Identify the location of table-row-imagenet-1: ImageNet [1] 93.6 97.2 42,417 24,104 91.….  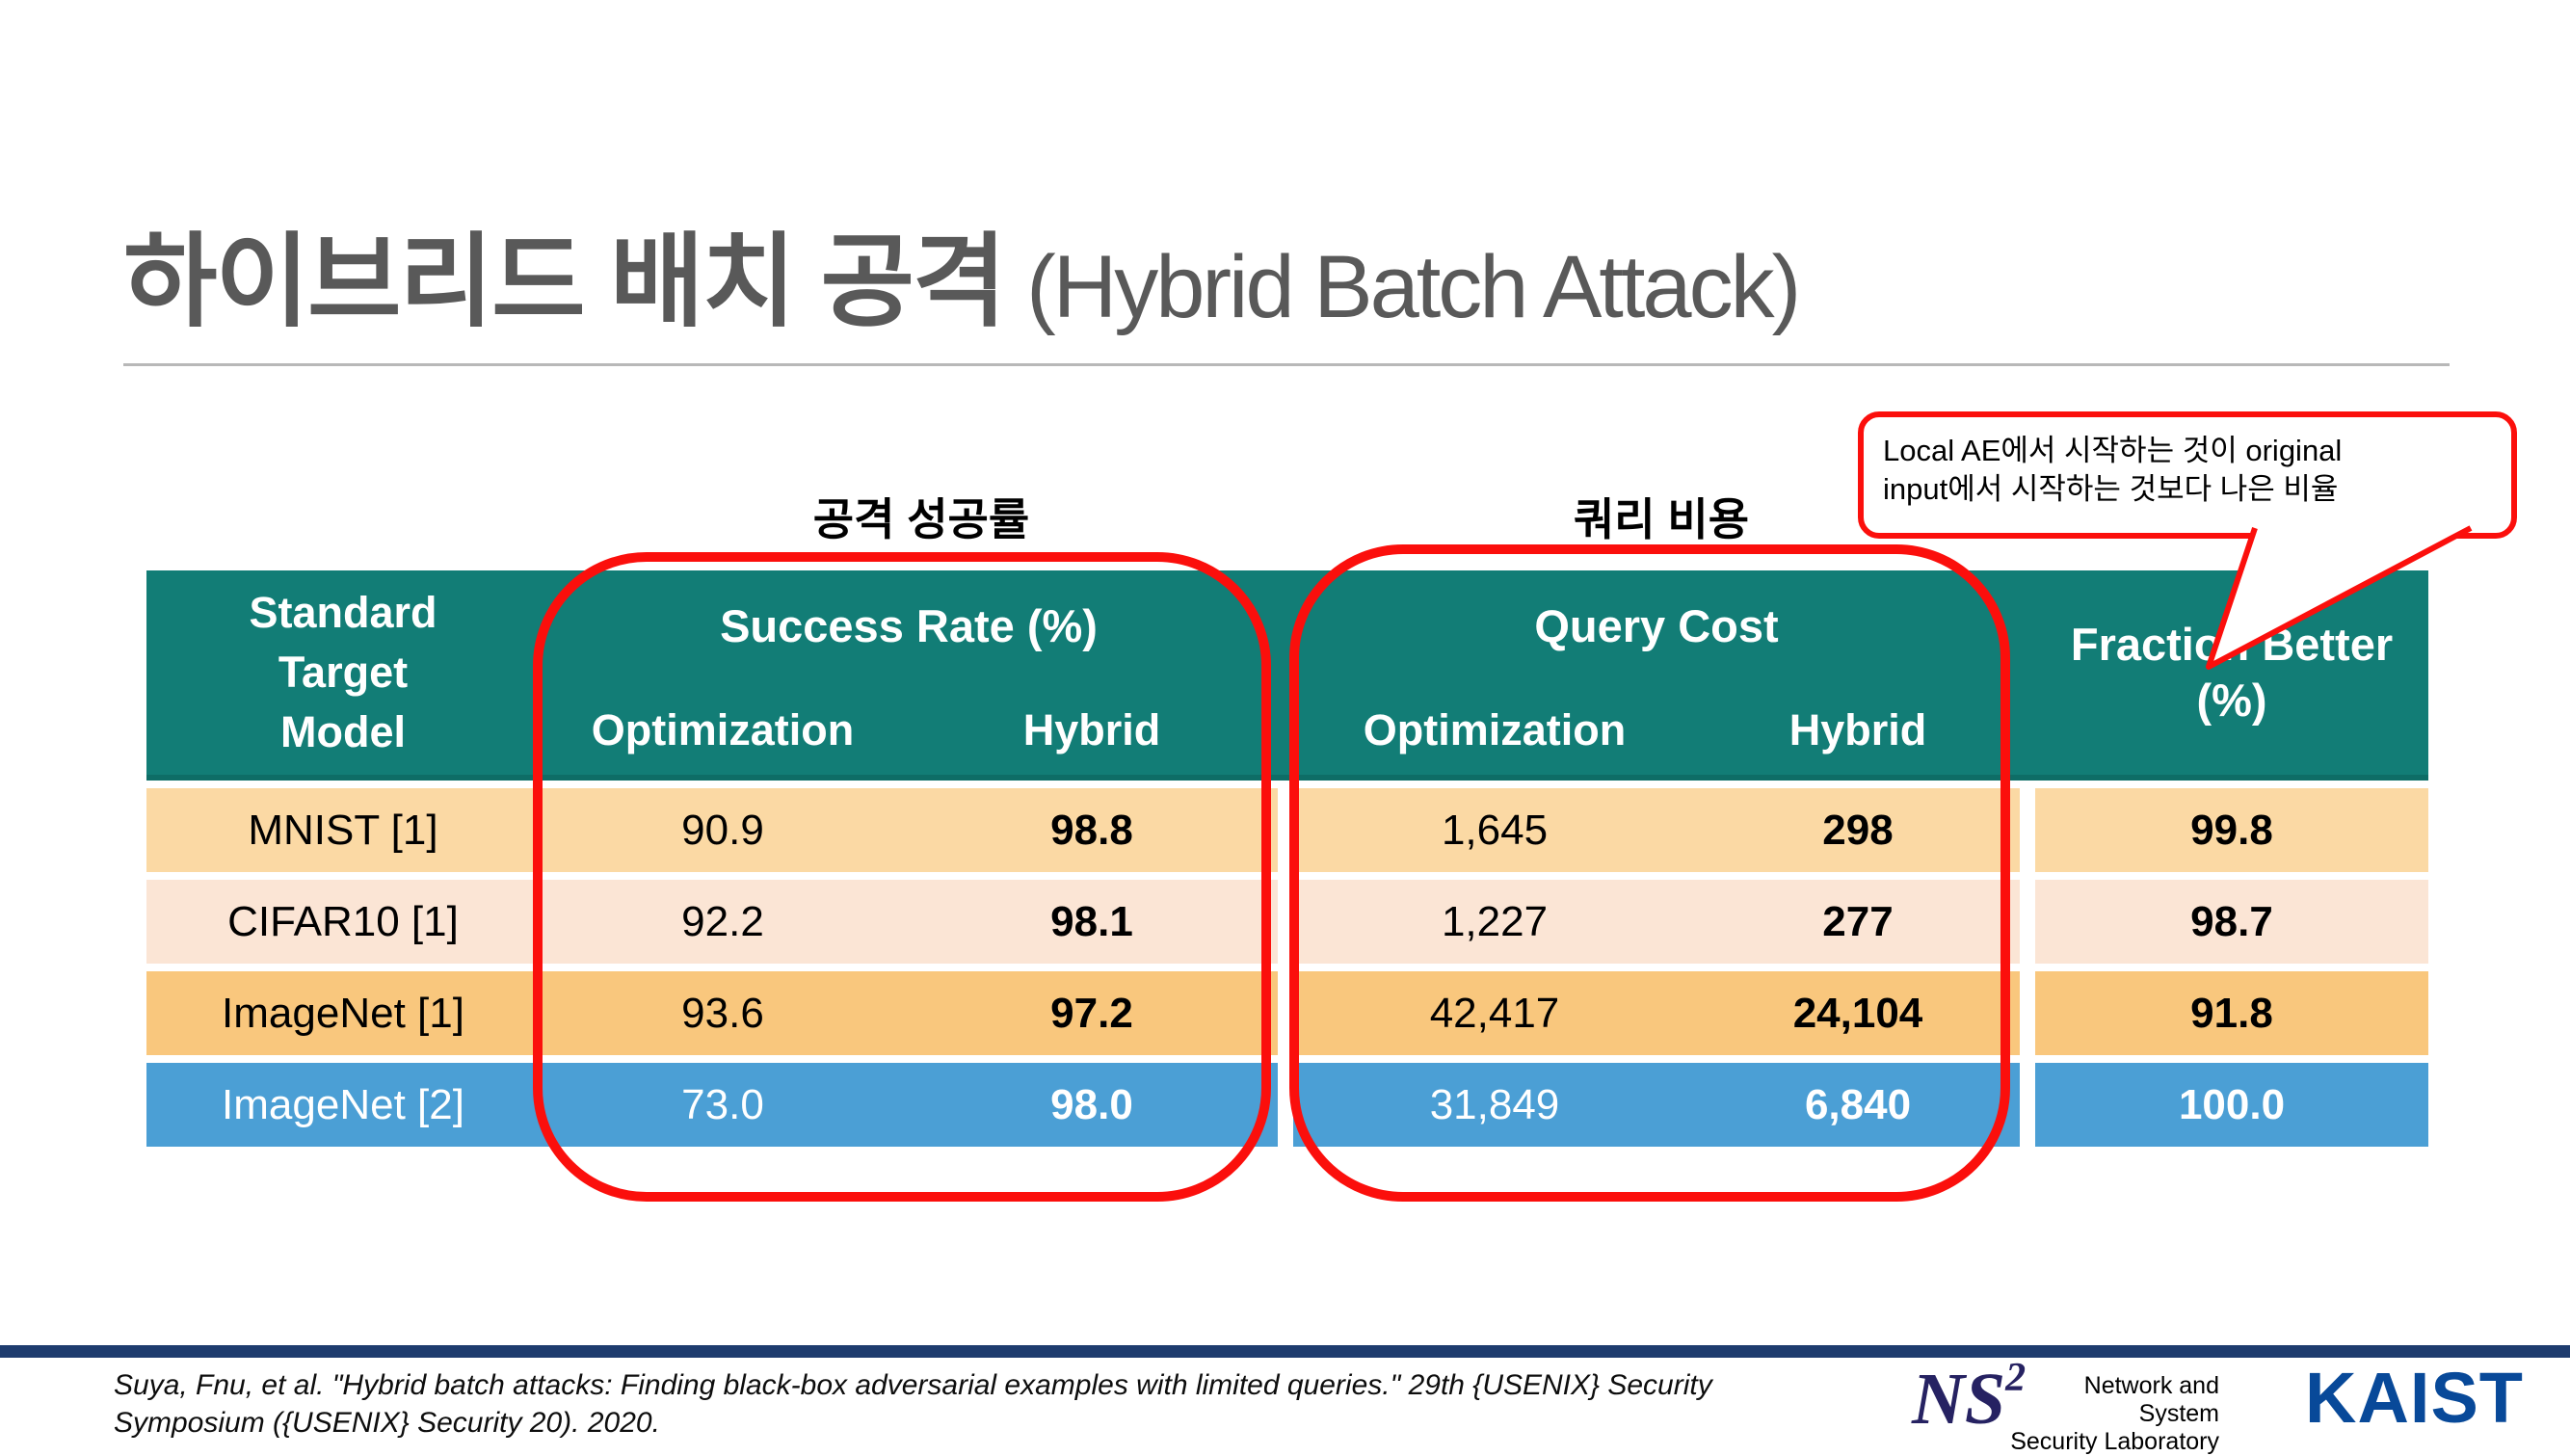
(1287, 1013).